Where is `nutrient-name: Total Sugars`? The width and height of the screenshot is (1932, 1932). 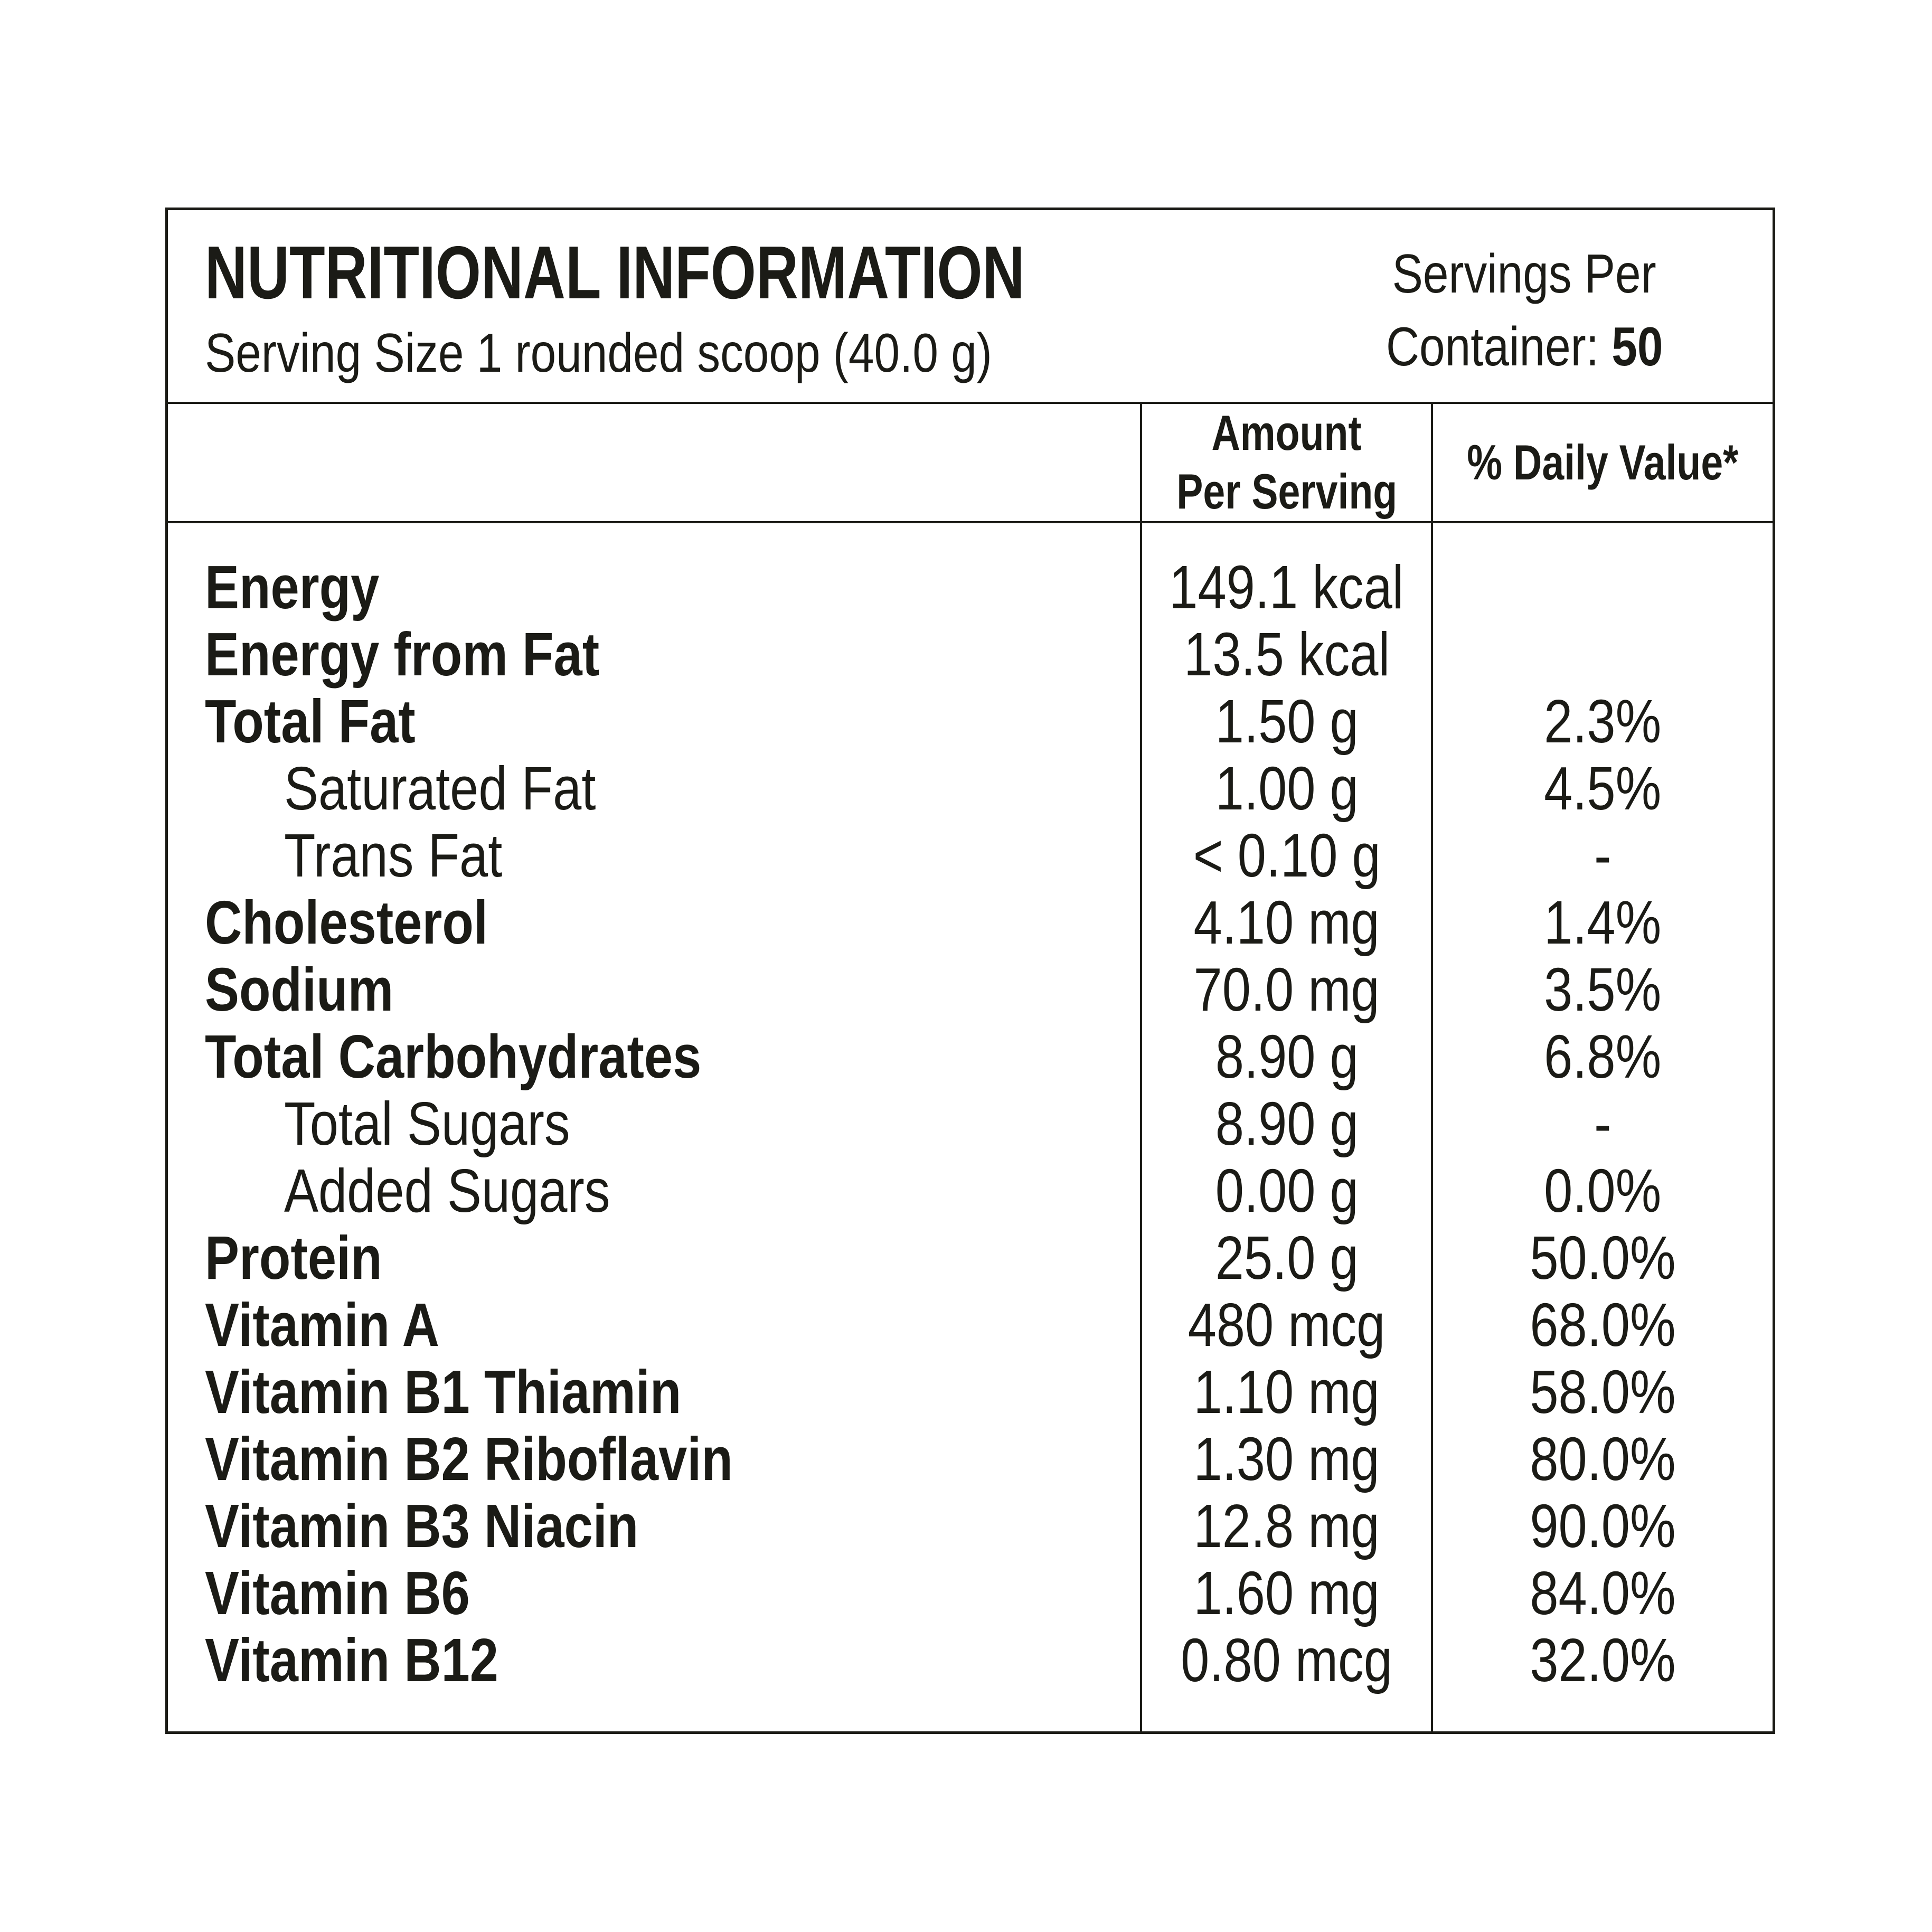
nutrient-name: Total Sugars is located at coordinates (427, 1124).